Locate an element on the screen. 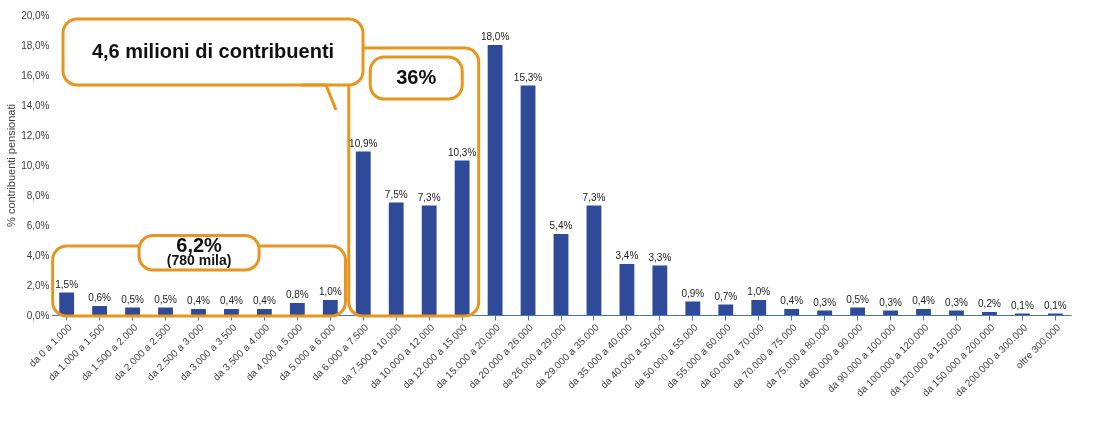 The width and height of the screenshot is (1108, 425). data-label: 10,3% is located at coordinates (462, 152).